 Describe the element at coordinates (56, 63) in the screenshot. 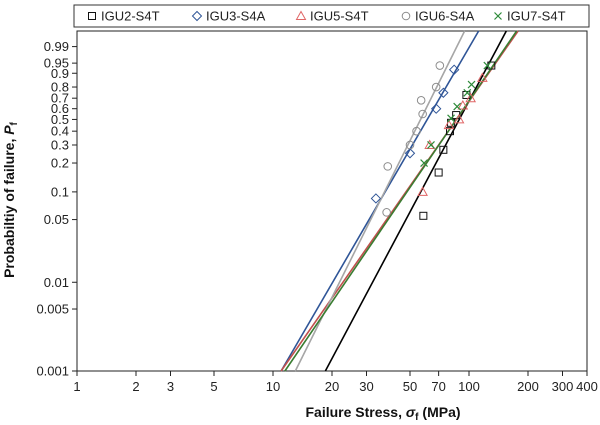

I see `y-tick-label: 0.95` at that location.